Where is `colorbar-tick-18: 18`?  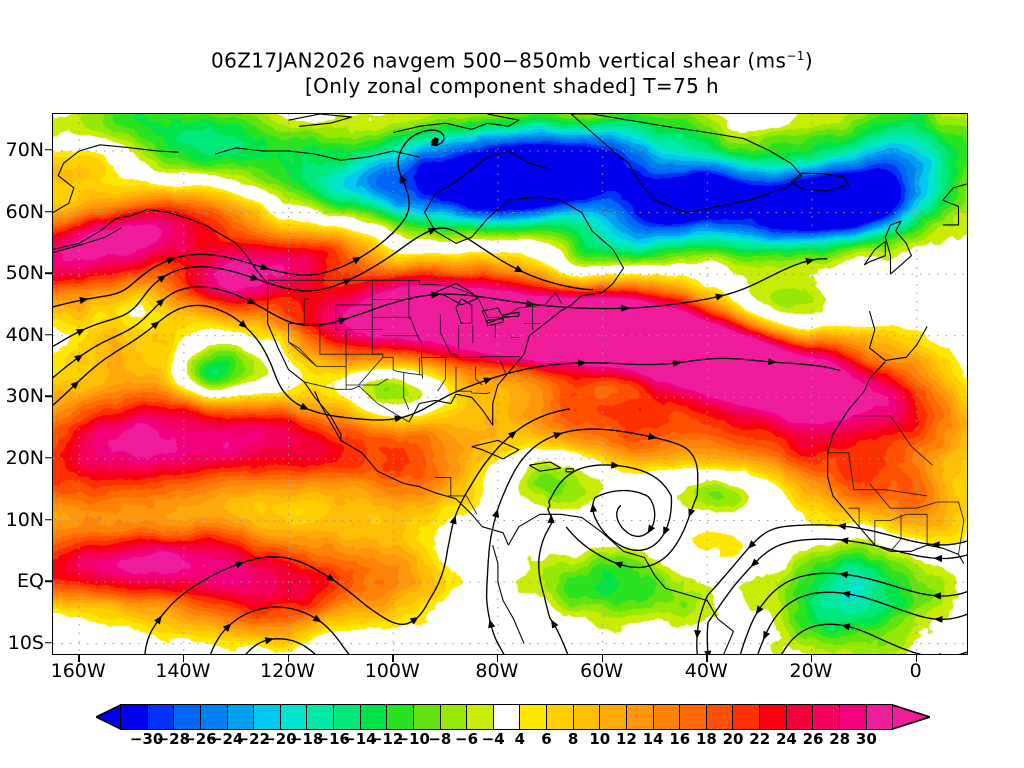 colorbar-tick-18: 18 is located at coordinates (706, 739).